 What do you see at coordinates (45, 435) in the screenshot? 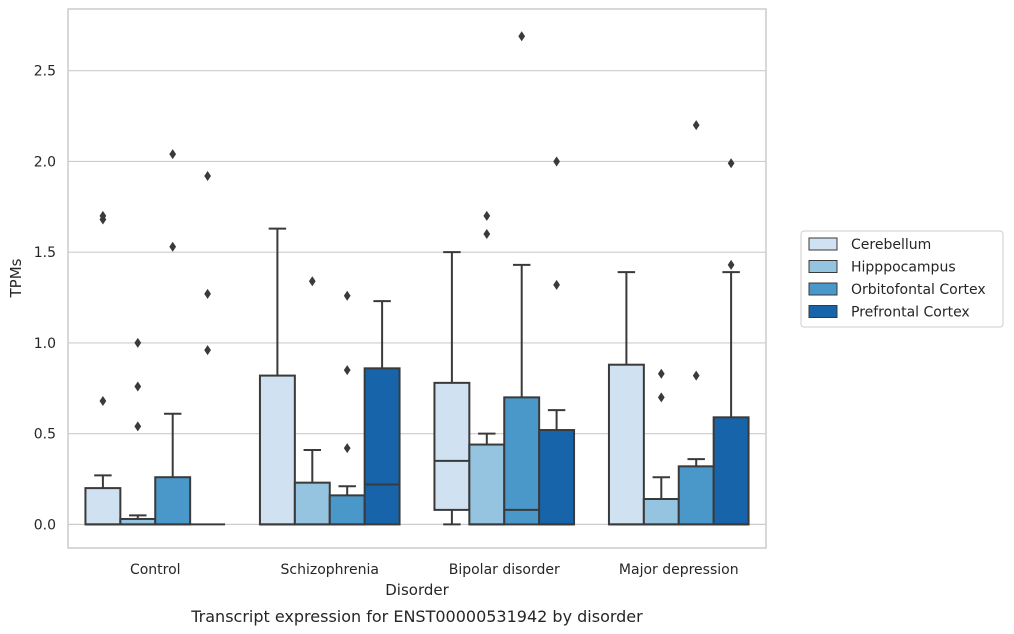
I see `y-tick-label: 0.5` at bounding box center [45, 435].